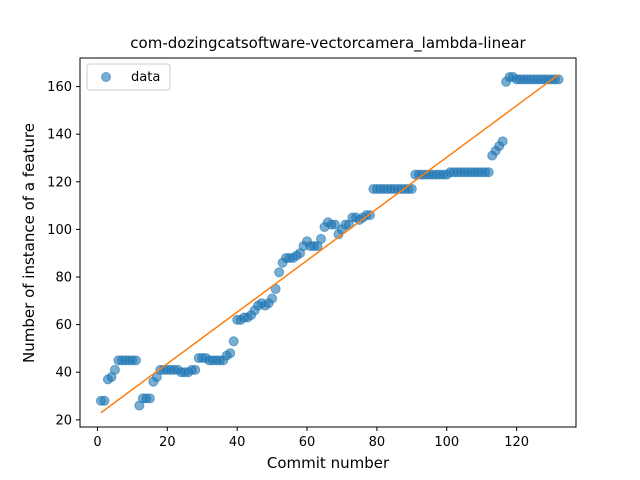 The image size is (640, 480). I want to click on legend-label: data, so click(145, 77).